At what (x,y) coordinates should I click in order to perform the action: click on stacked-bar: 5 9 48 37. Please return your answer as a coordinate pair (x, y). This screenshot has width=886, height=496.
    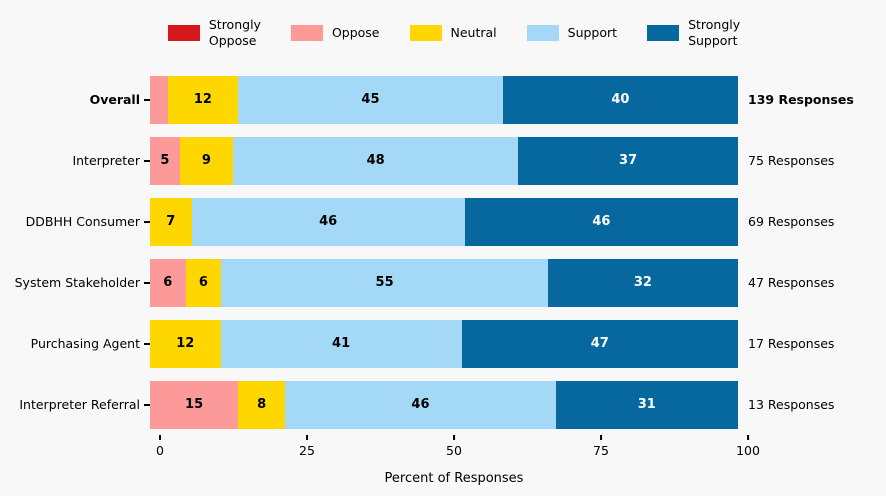
    Looking at the image, I should click on (444, 160).